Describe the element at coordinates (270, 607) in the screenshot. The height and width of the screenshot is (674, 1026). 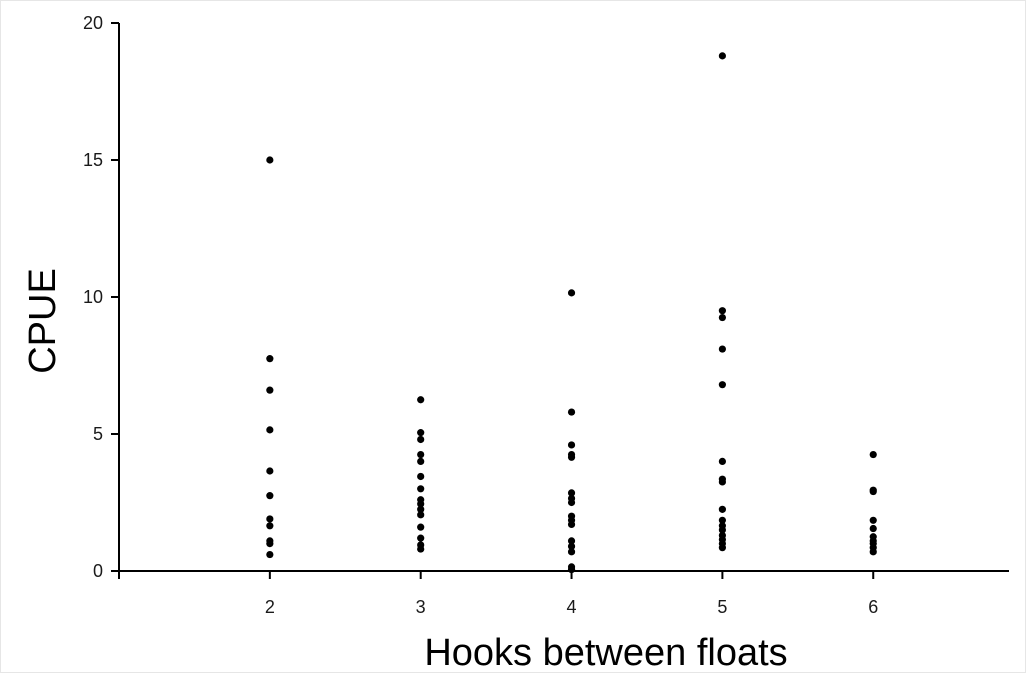
I see `x-tick-label: 2` at that location.